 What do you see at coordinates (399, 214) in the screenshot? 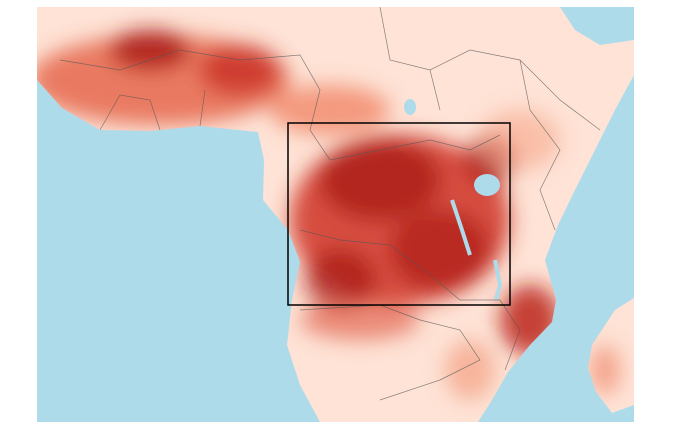
I see `region-box` at bounding box center [399, 214].